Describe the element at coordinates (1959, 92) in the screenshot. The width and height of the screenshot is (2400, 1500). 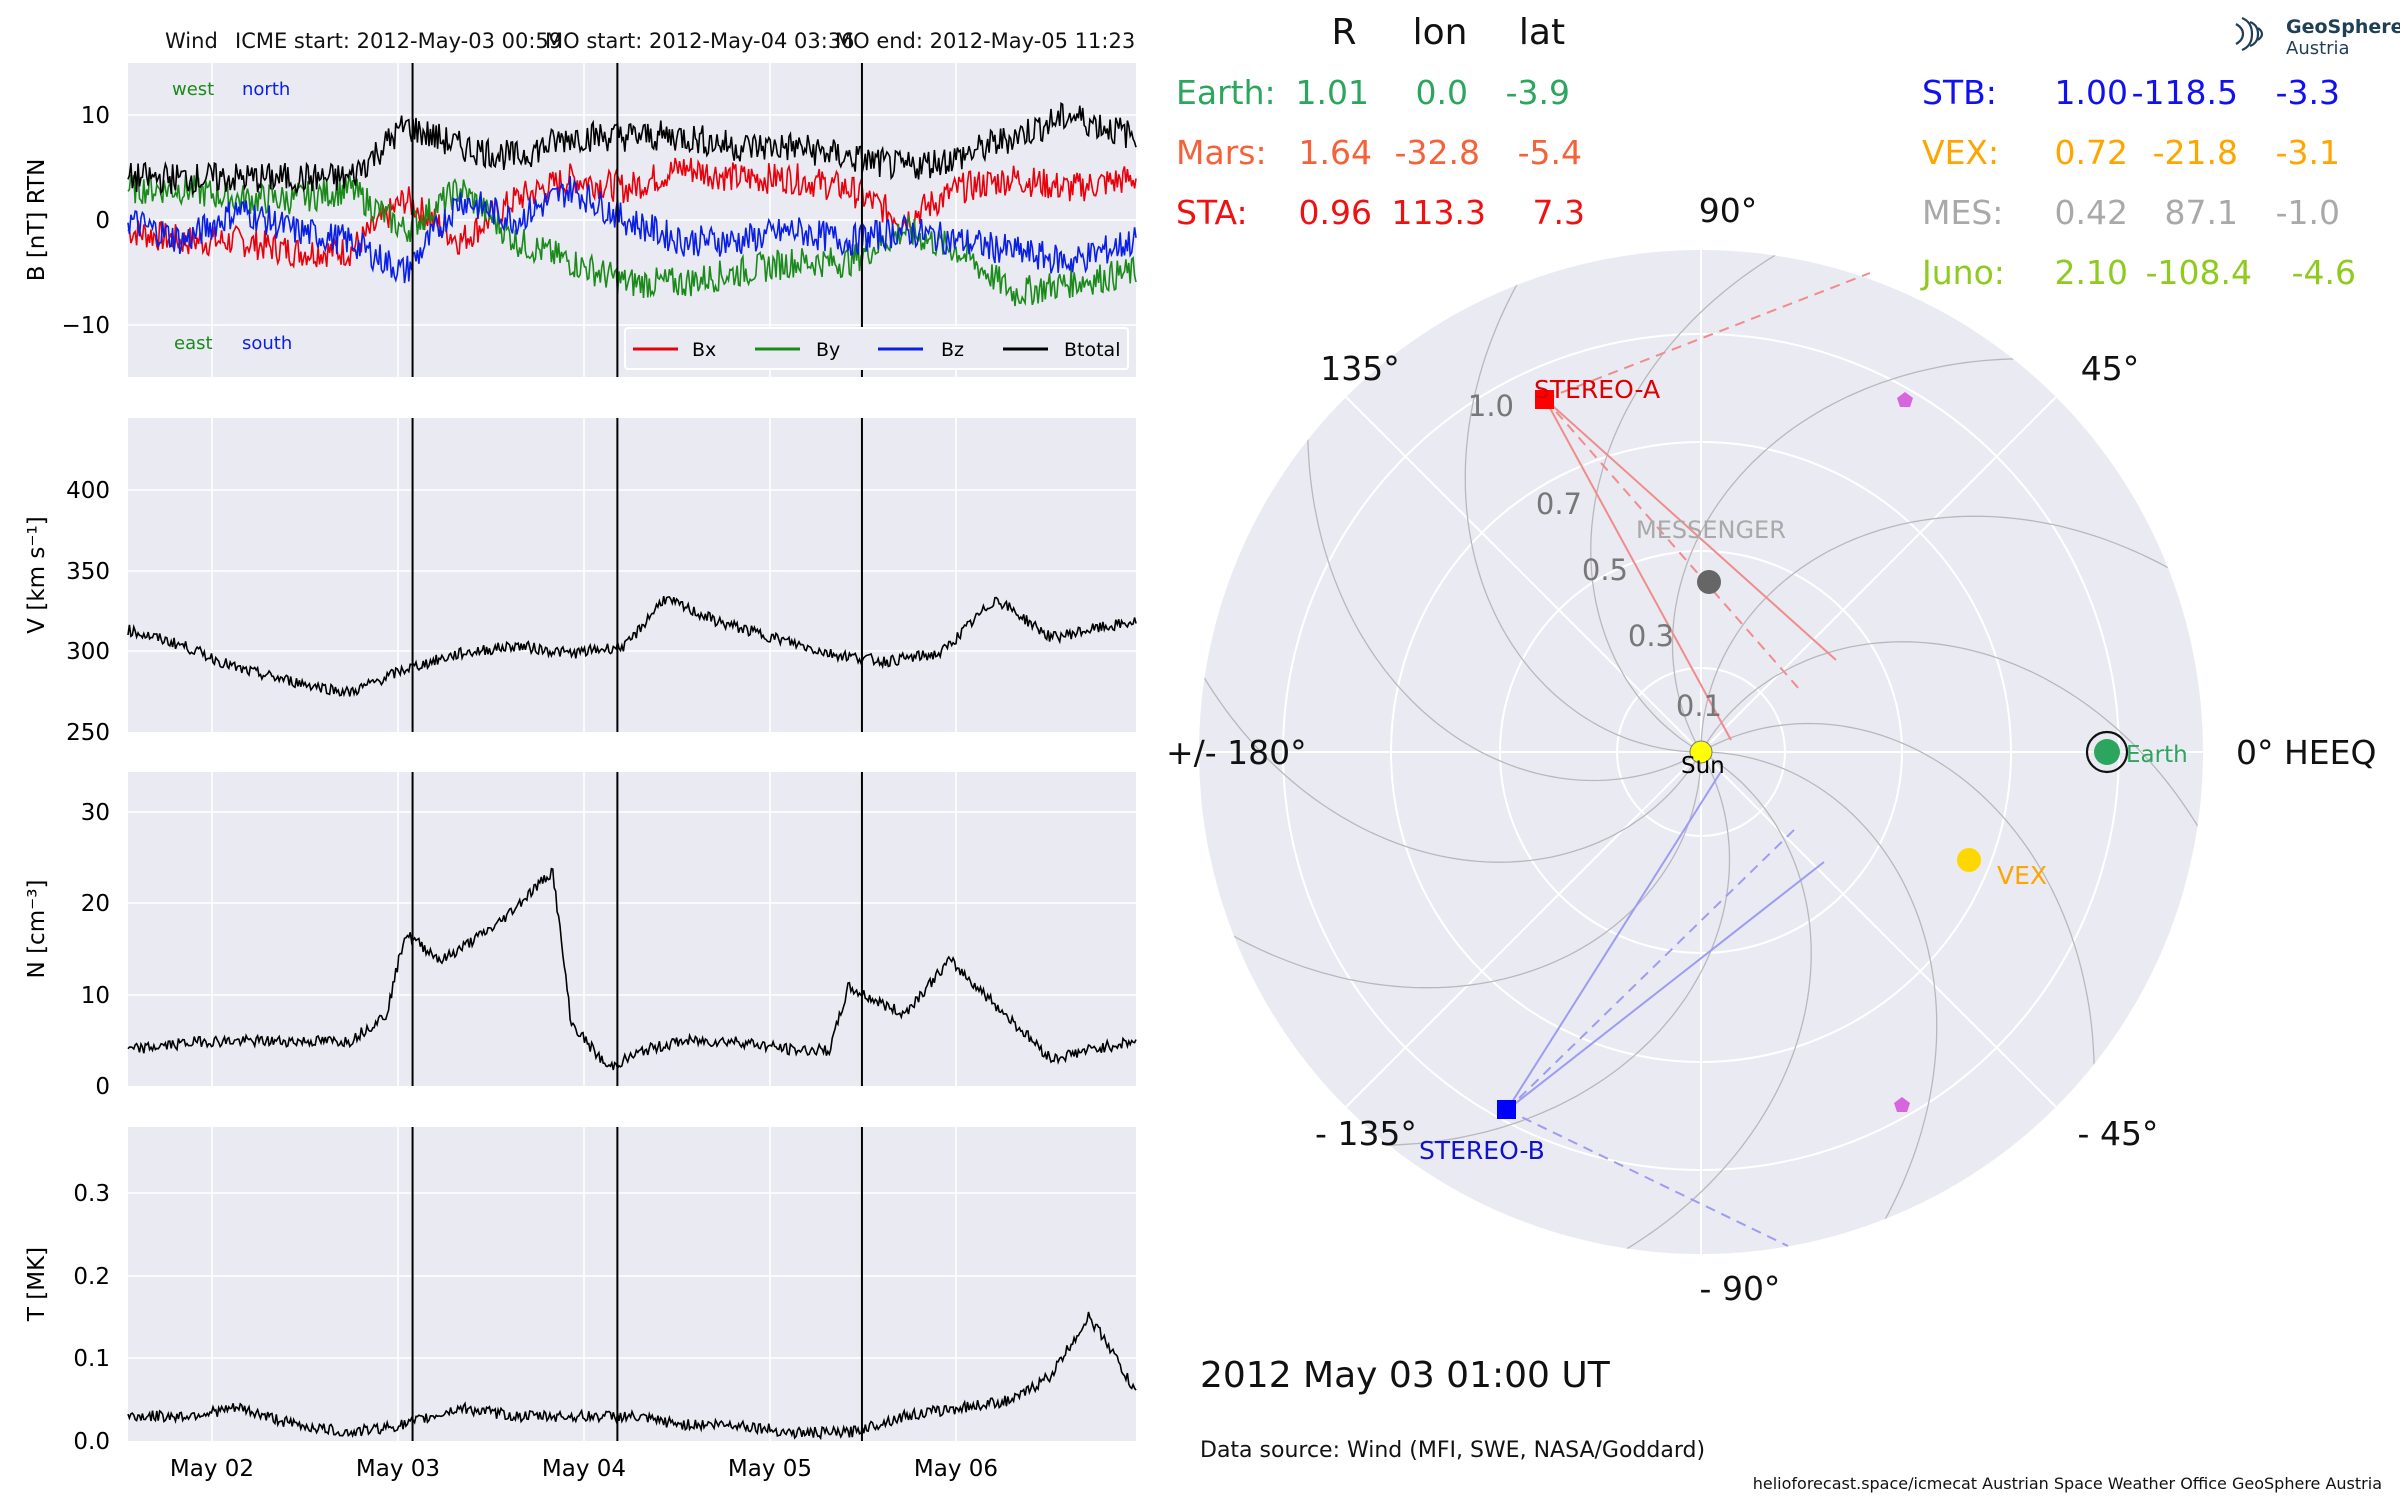
I see `row-label: STB:` at that location.